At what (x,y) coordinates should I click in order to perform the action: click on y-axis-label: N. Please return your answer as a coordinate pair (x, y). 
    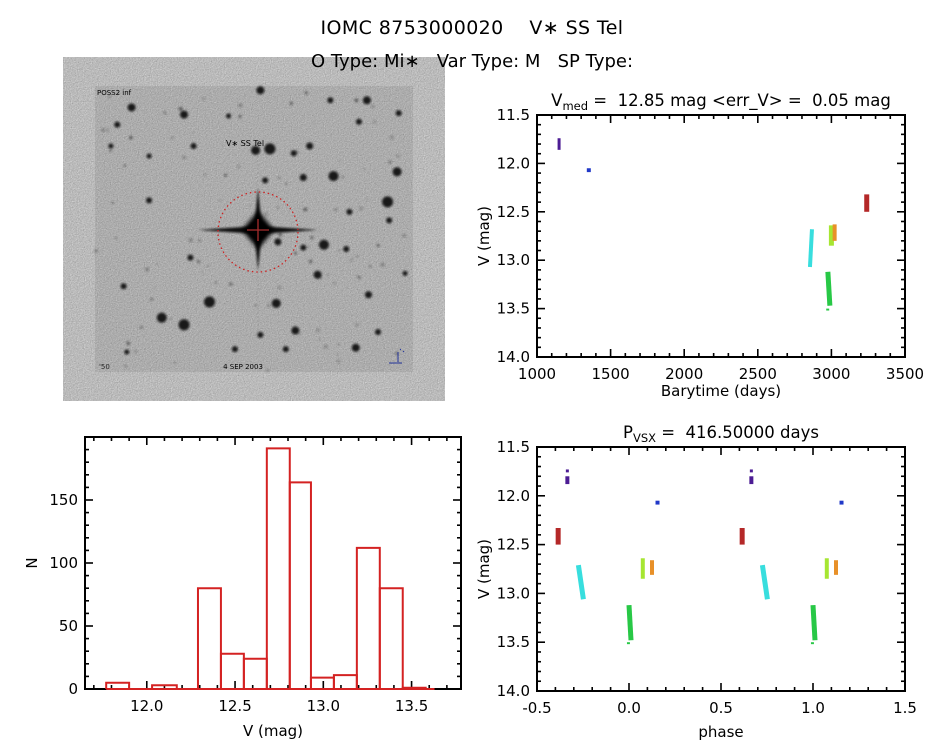
    Looking at the image, I should click on (32, 562).